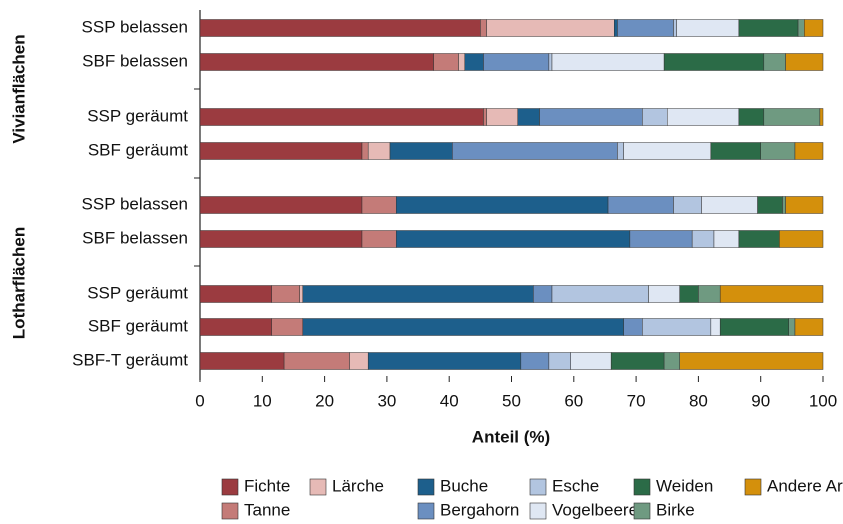 The image size is (843, 524). What do you see at coordinates (449, 400) in the screenshot?
I see `x-tick-label: 40` at bounding box center [449, 400].